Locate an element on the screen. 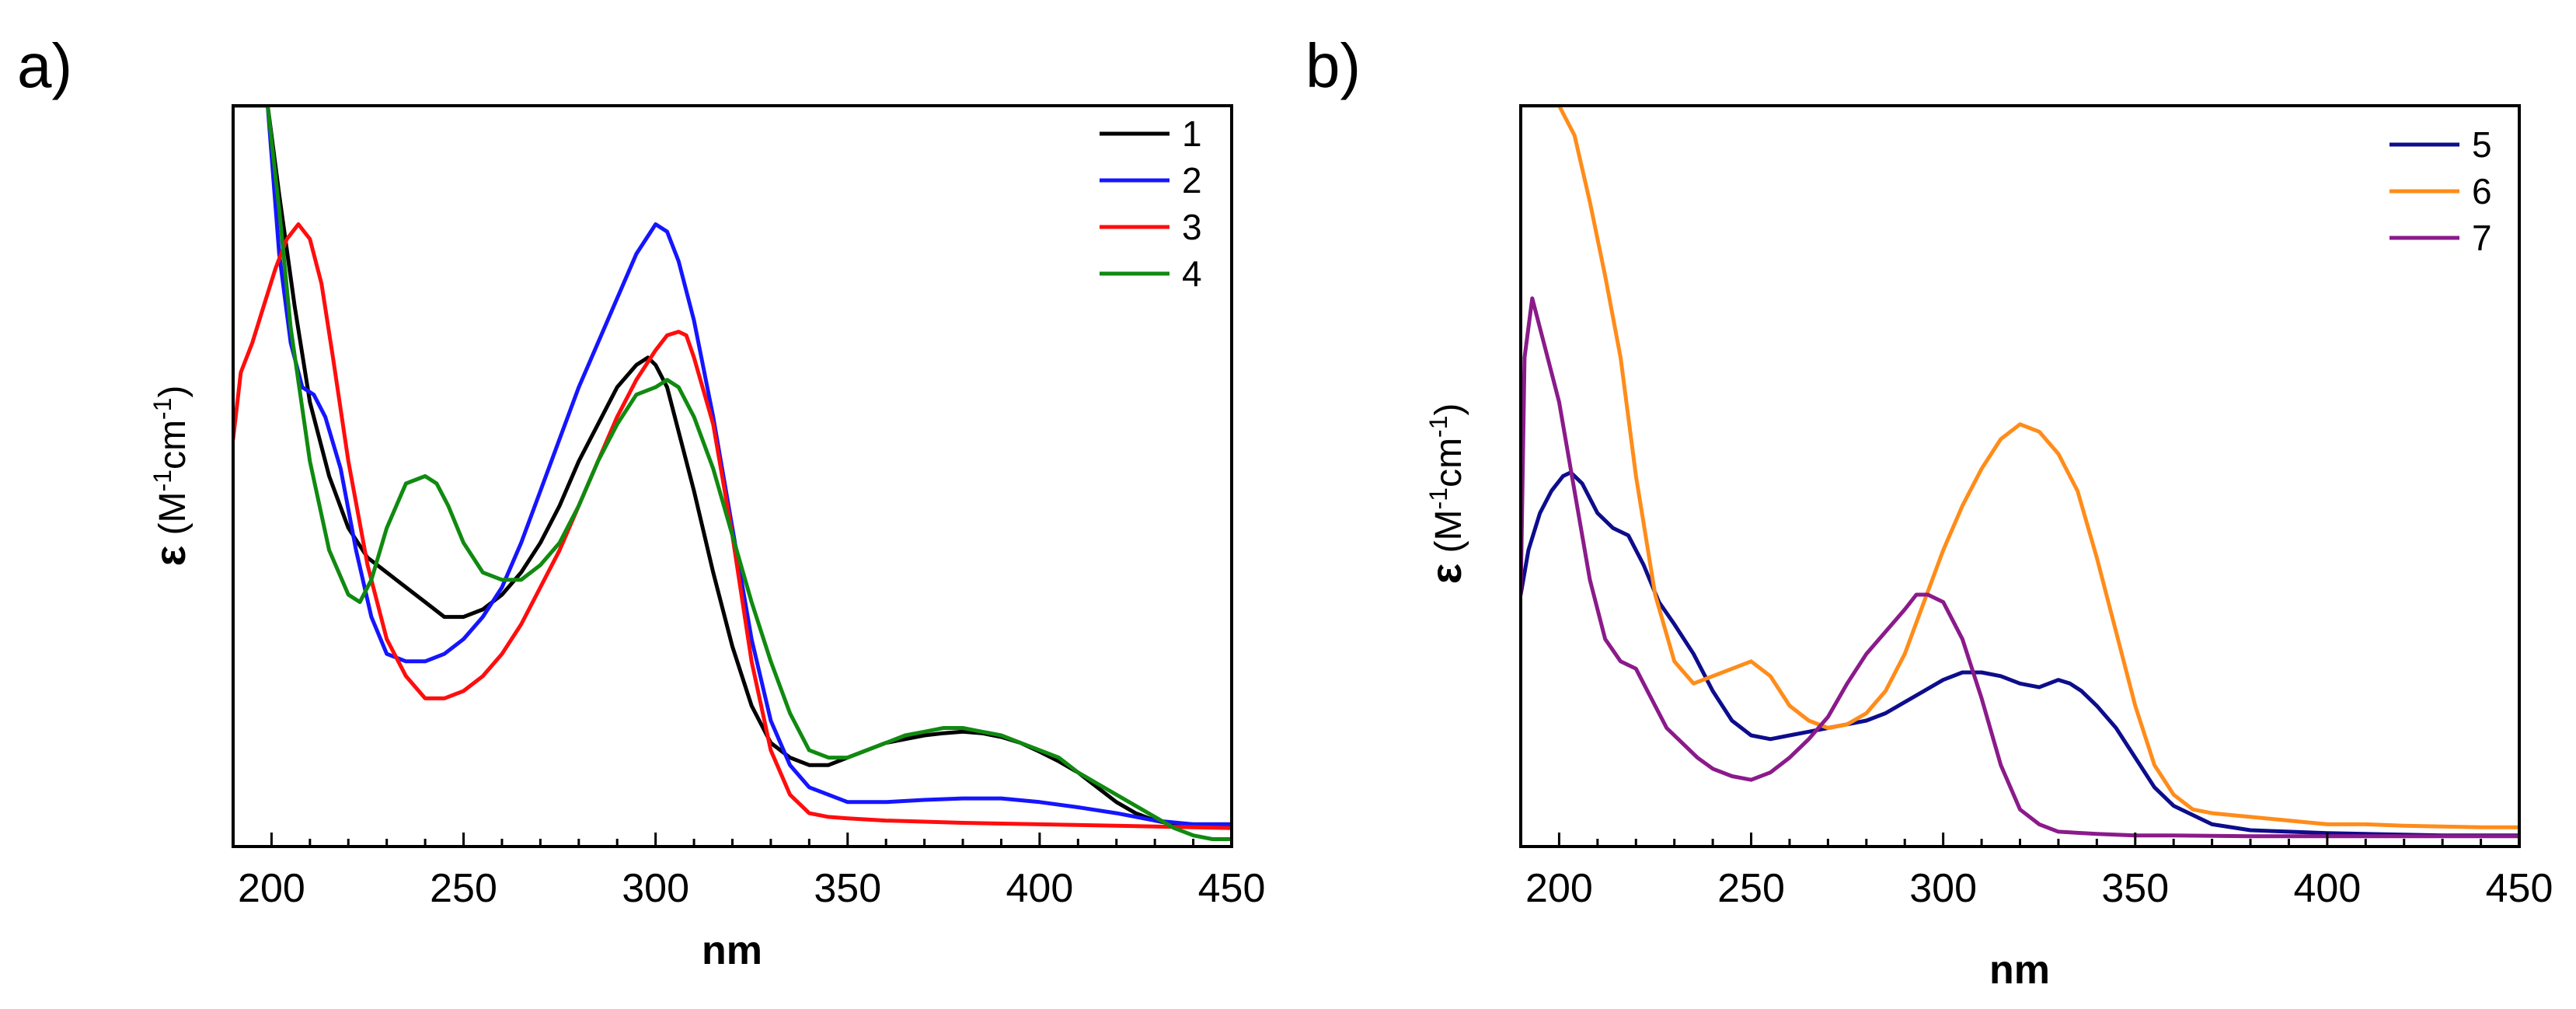 This screenshot has height=1009, width=2576. legend-label-3: 3 is located at coordinates (1192, 227).